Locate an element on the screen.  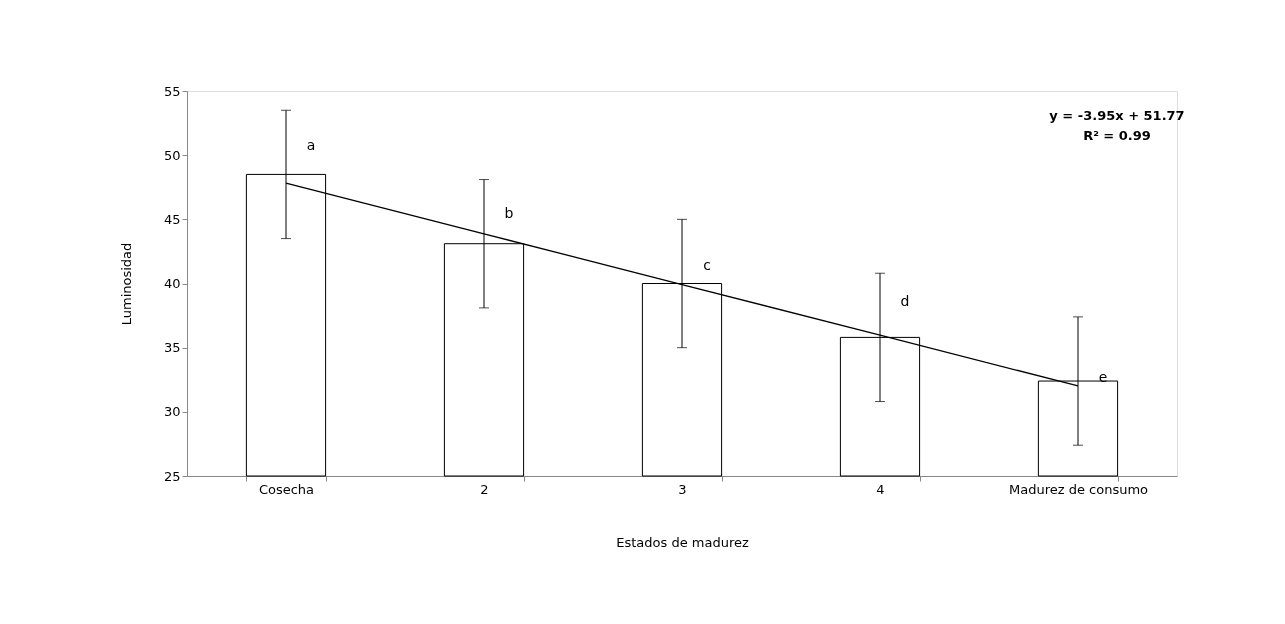
annotation: e is located at coordinates (1103, 376).